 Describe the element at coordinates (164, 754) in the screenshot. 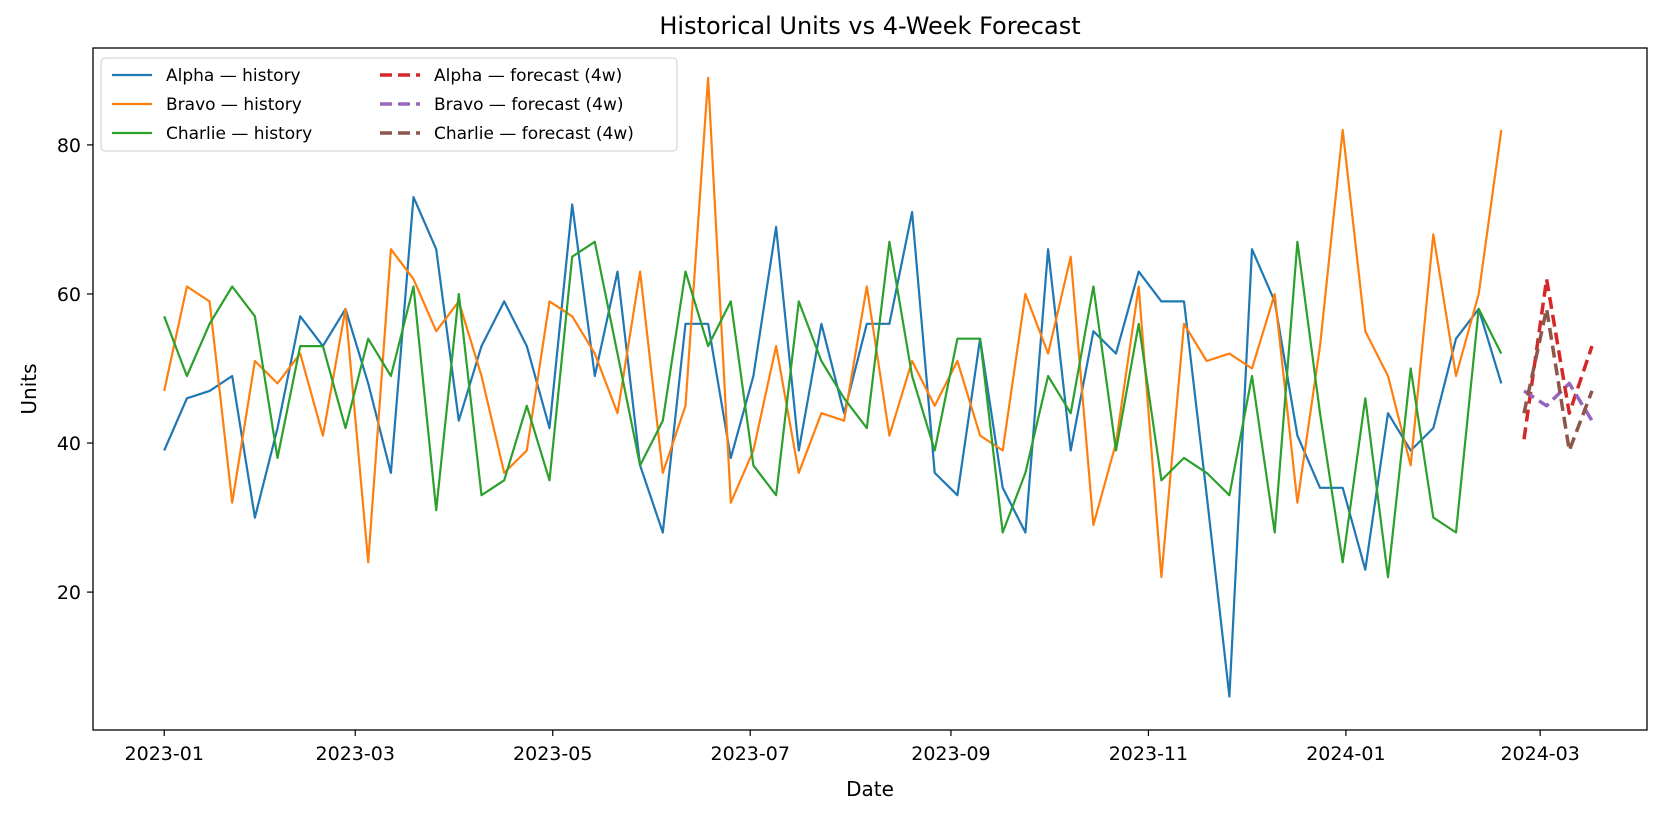

I see `x-tick-label: 2023-01` at that location.